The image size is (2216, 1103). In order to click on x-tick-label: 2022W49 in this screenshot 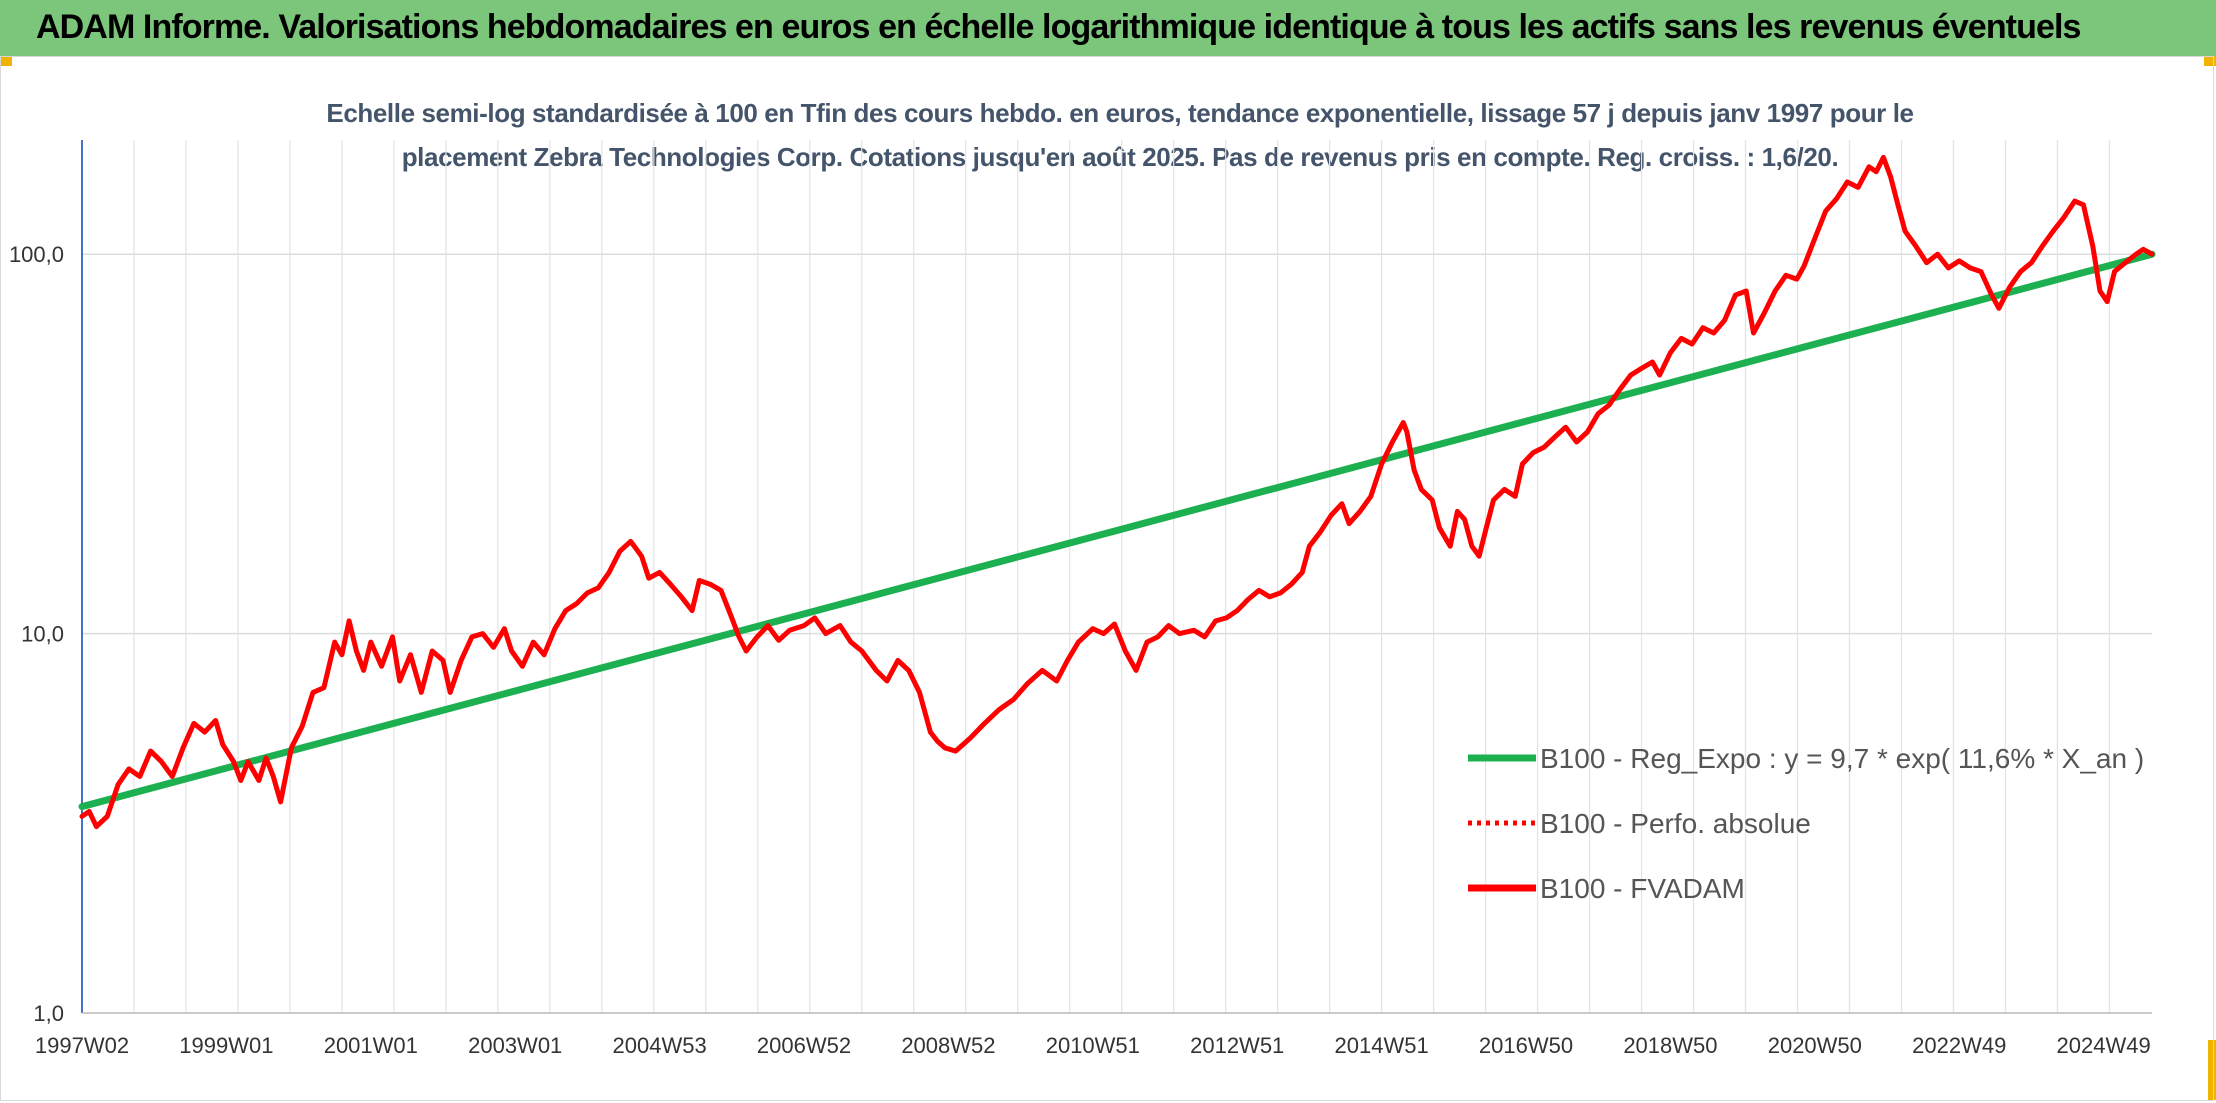, I will do `click(1959, 1045)`.